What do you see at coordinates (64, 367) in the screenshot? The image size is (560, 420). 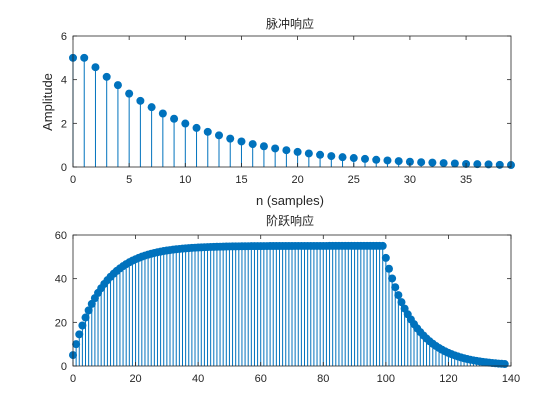 I see `step-response-ytick-label: 0` at bounding box center [64, 367].